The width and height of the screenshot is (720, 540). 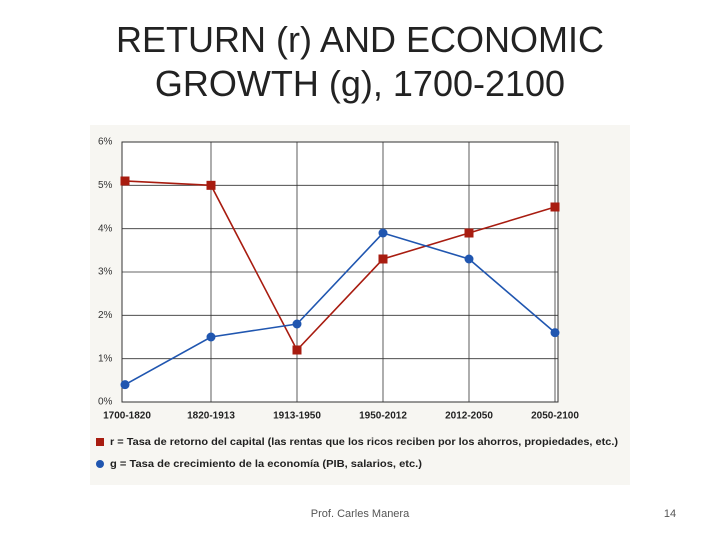 What do you see at coordinates (105, 272) in the screenshot?
I see `y-tick-label: 3%` at bounding box center [105, 272].